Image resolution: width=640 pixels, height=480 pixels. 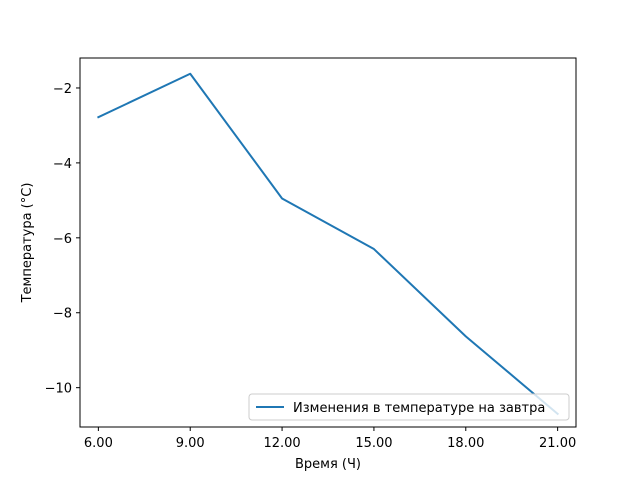 What do you see at coordinates (62, 164) in the screenshot?
I see `y-tick-label: −4` at bounding box center [62, 164].